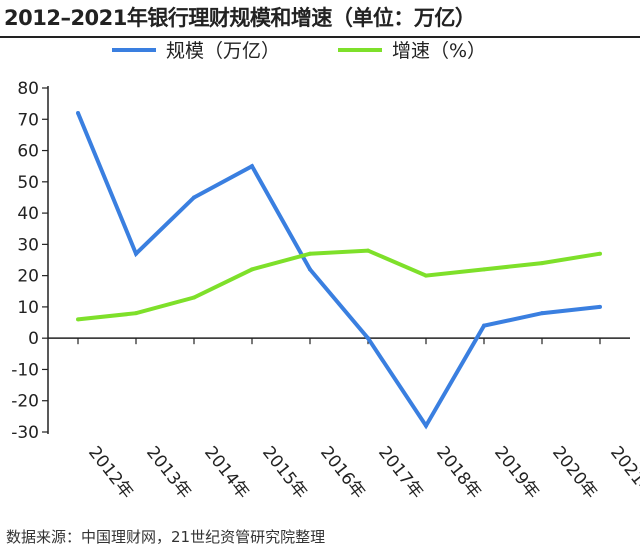 Image resolution: width=640 pixels, height=560 pixels. Describe the element at coordinates (458, 473) in the screenshot. I see `x-tick-label: 2018年` at that location.